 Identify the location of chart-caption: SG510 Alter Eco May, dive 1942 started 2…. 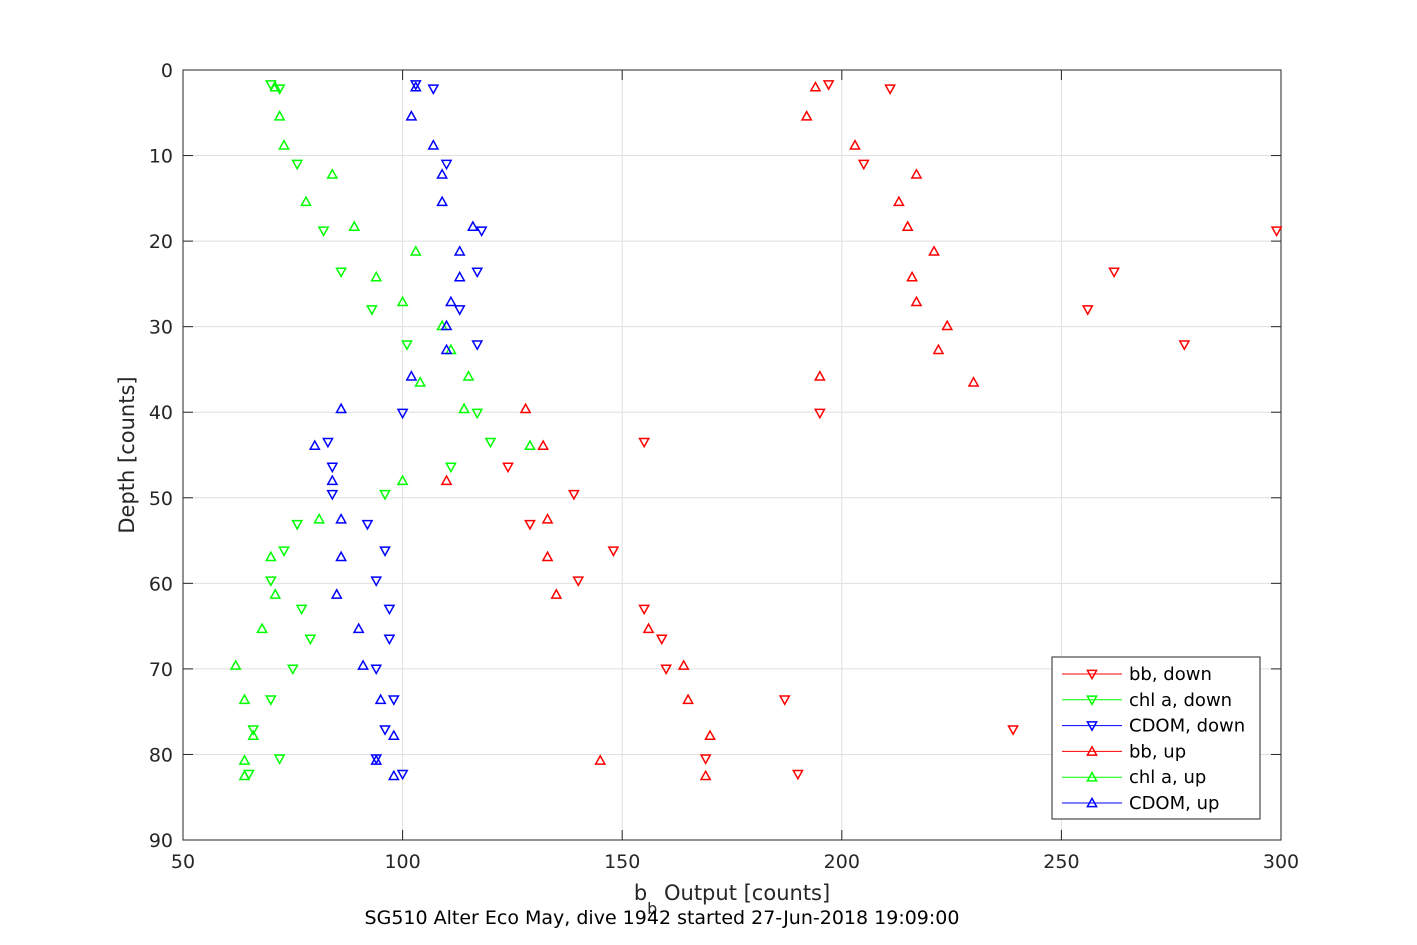
(662, 918).